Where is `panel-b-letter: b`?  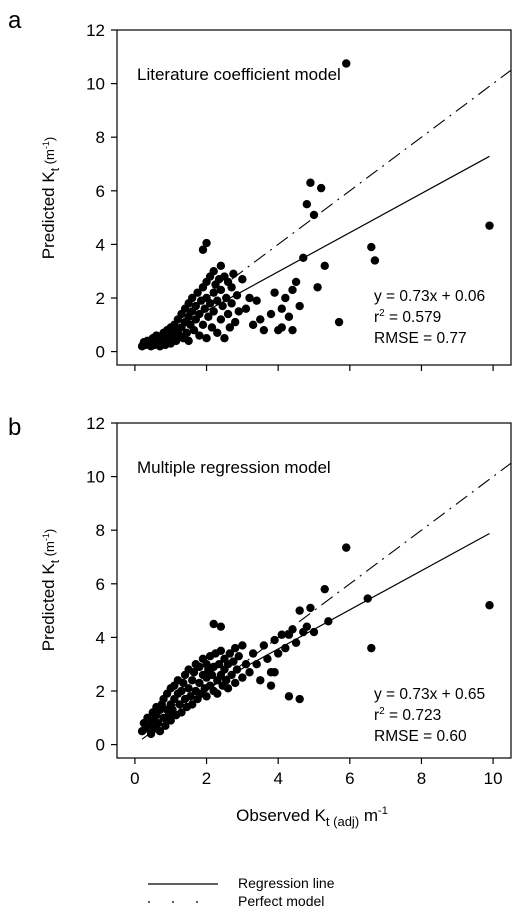
panel-b-letter: b is located at coordinates (14, 427).